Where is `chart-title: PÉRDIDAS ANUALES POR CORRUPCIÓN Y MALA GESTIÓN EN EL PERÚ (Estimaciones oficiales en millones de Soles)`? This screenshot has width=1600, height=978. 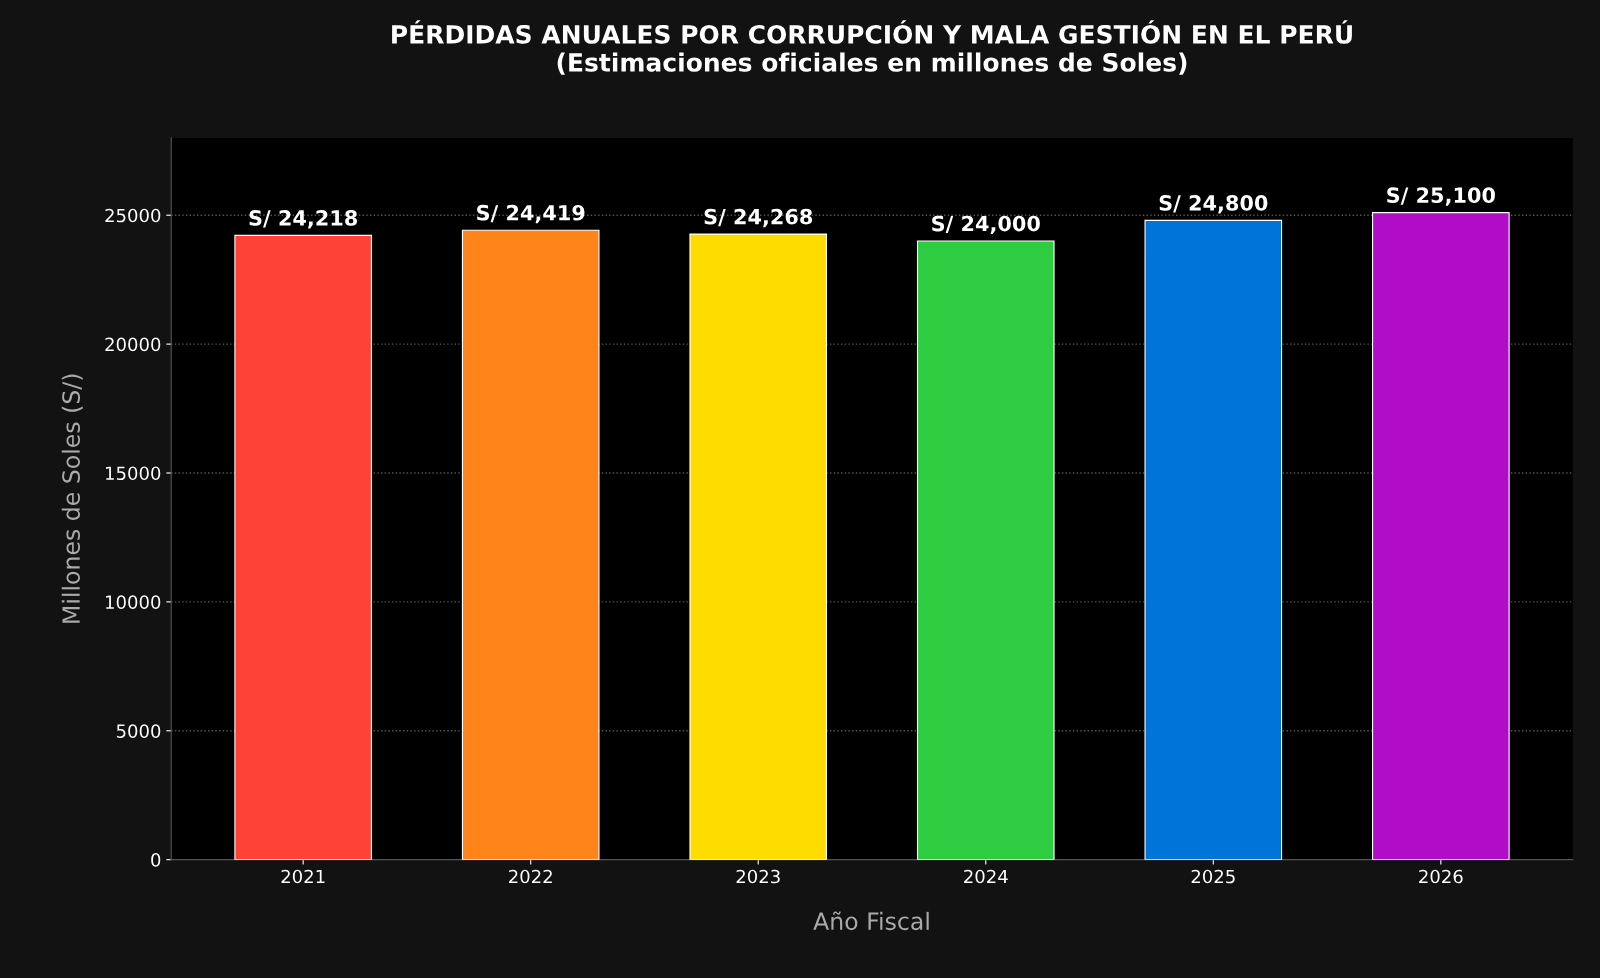 chart-title: PÉRDIDAS ANUALES POR CORRUPCIÓN Y MALA GESTIÓN EN EL PERÚ (Estimaciones oficiales en millones de Soles) is located at coordinates (872, 47).